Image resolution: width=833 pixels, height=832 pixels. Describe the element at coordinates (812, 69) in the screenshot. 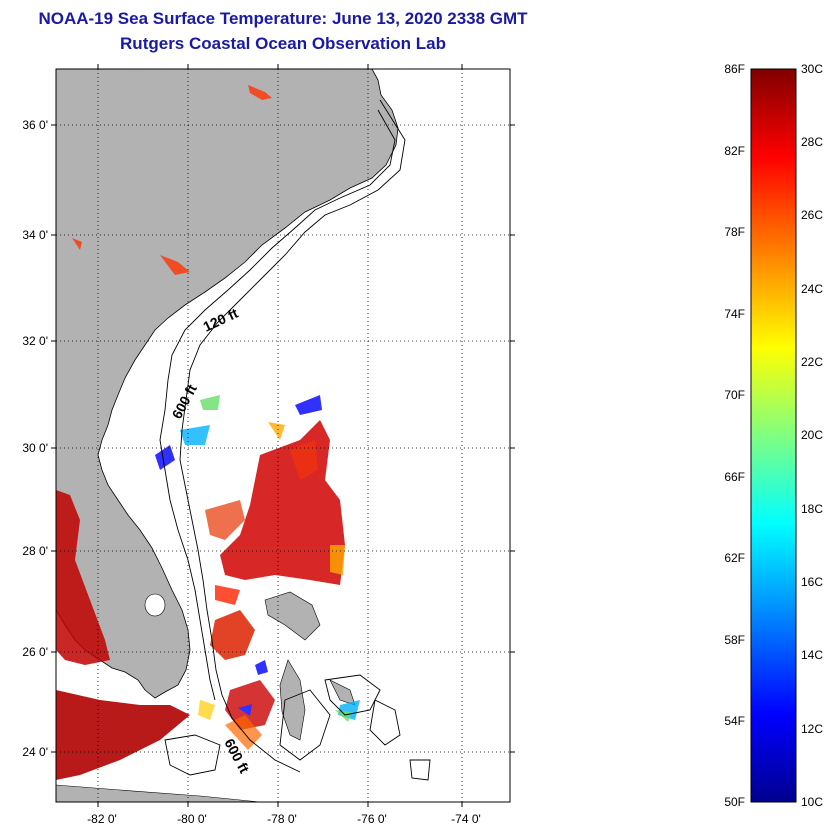

I see `colorbar-c-label: 30C` at that location.